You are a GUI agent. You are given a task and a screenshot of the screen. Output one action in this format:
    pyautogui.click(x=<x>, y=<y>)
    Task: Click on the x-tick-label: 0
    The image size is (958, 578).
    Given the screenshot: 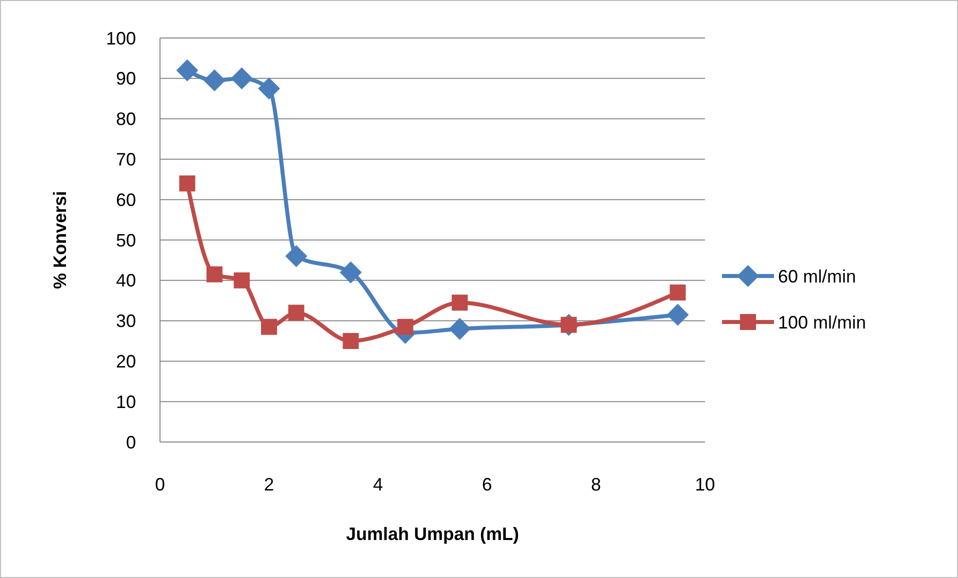 What is the action you would take?
    pyautogui.click(x=160, y=484)
    